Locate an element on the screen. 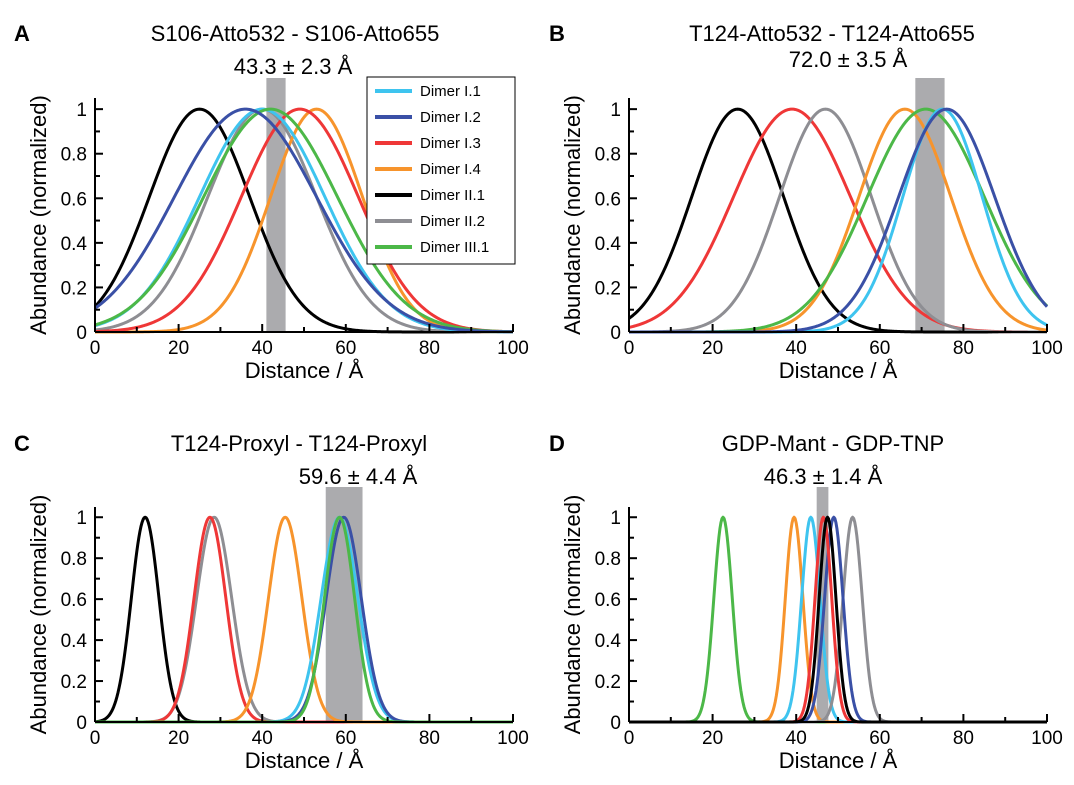  legend-label: Dimer II.2 is located at coordinates (452, 221).